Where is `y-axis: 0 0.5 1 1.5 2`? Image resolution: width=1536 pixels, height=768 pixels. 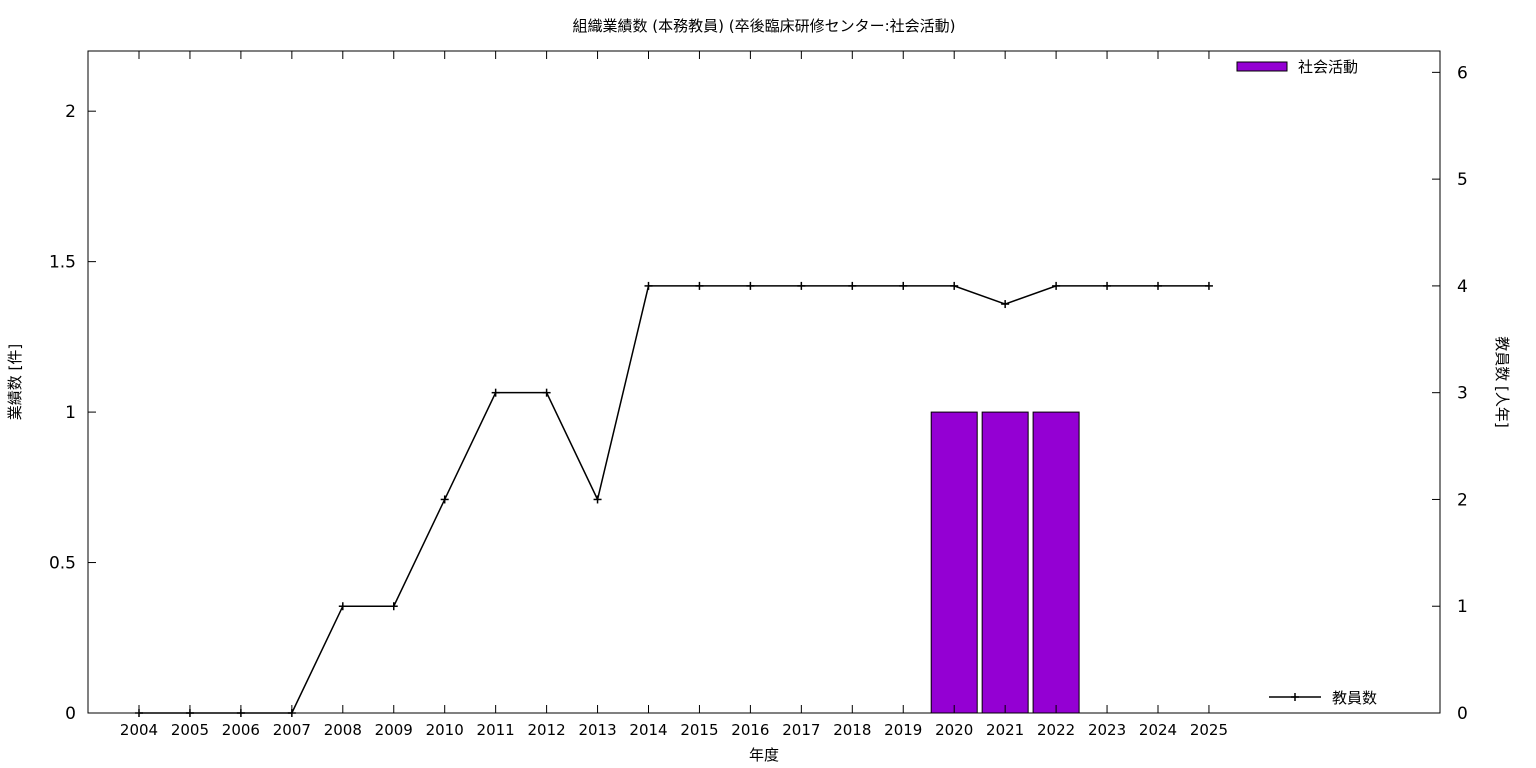 y-axis: 0 0.5 1 1.5 2 is located at coordinates (72, 413).